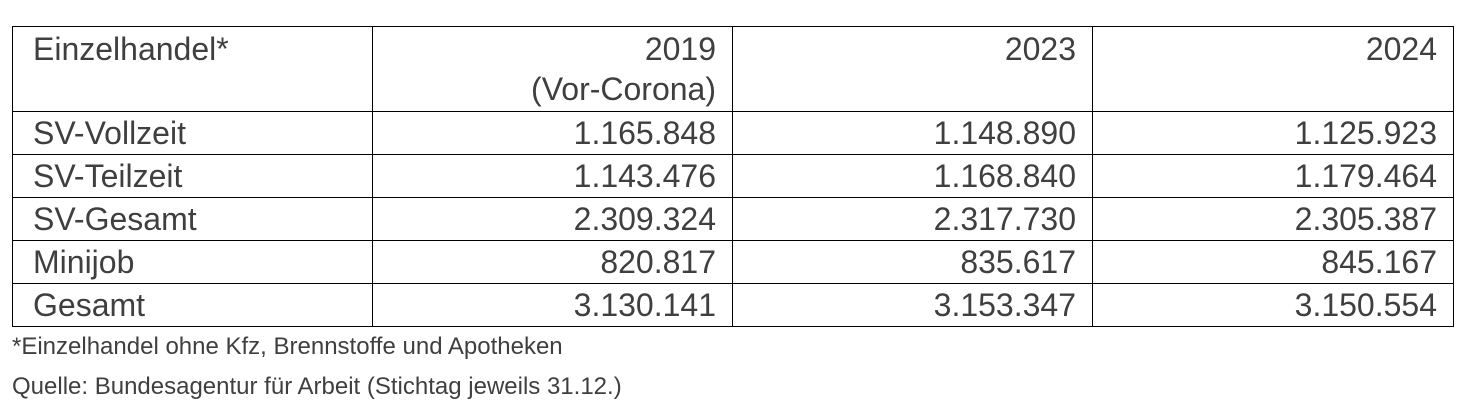 Image resolution: width=1469 pixels, height=403 pixels. I want to click on row-label: Minijob, so click(192, 262).